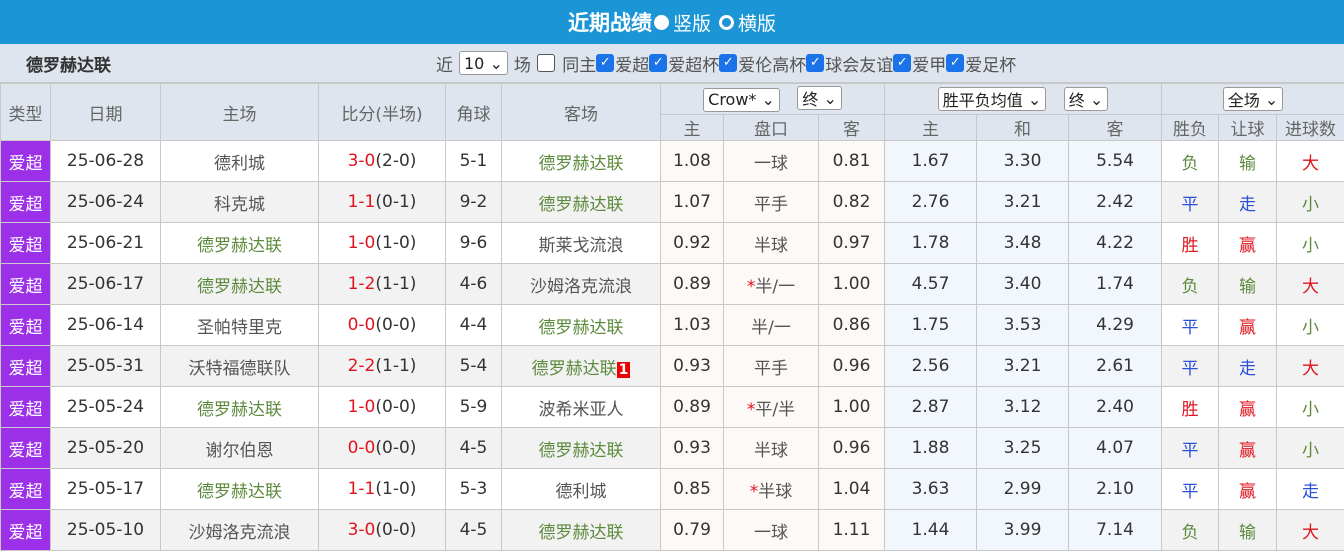  Describe the element at coordinates (239, 161) in the screenshot. I see `home-team: 德利城` at that location.